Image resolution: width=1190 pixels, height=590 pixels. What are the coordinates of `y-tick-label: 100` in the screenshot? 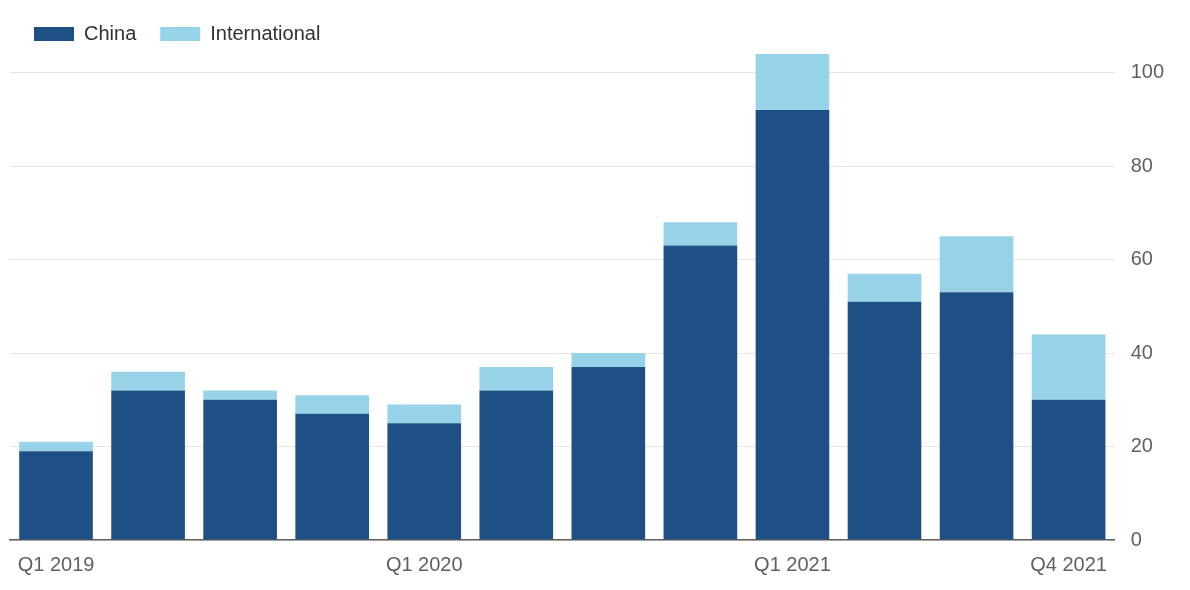 It's located at (1147, 71).